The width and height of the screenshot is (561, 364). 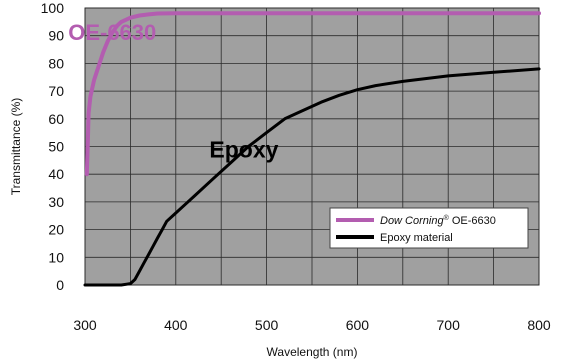 I want to click on x-tick-label: 500, so click(x=267, y=325).